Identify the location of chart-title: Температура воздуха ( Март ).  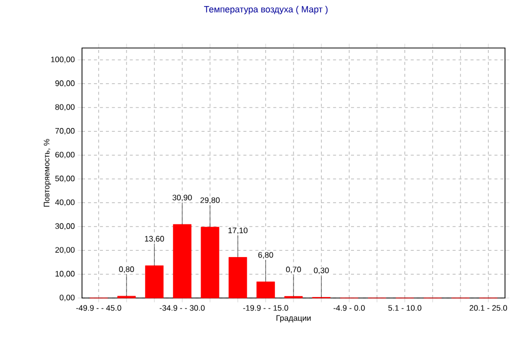
(266, 10).